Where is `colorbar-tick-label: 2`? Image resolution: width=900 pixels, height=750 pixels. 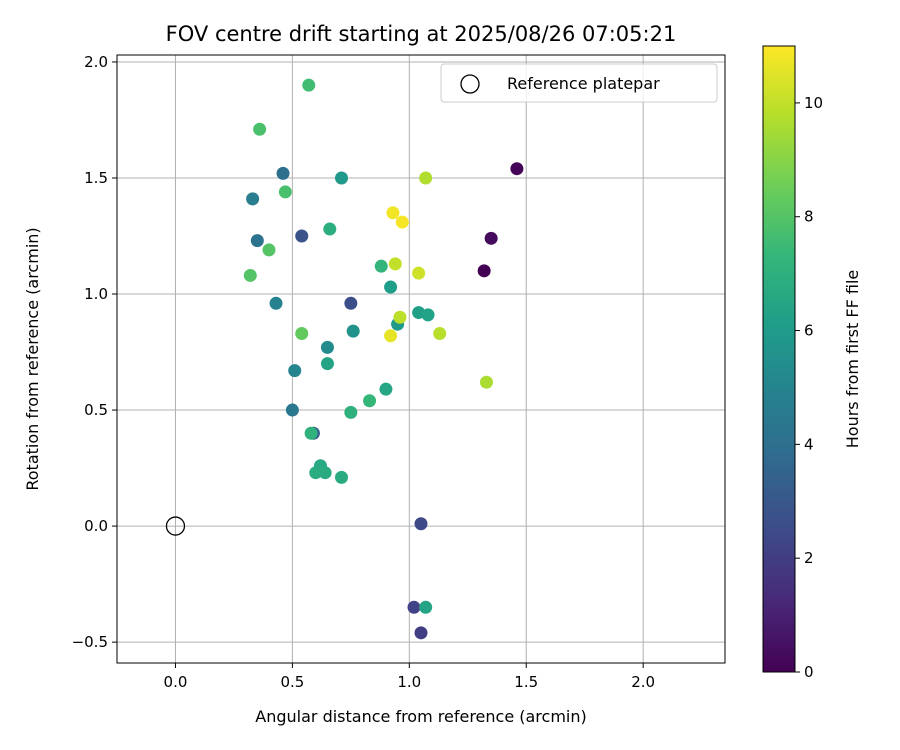
colorbar-tick-label: 2 is located at coordinates (809, 558).